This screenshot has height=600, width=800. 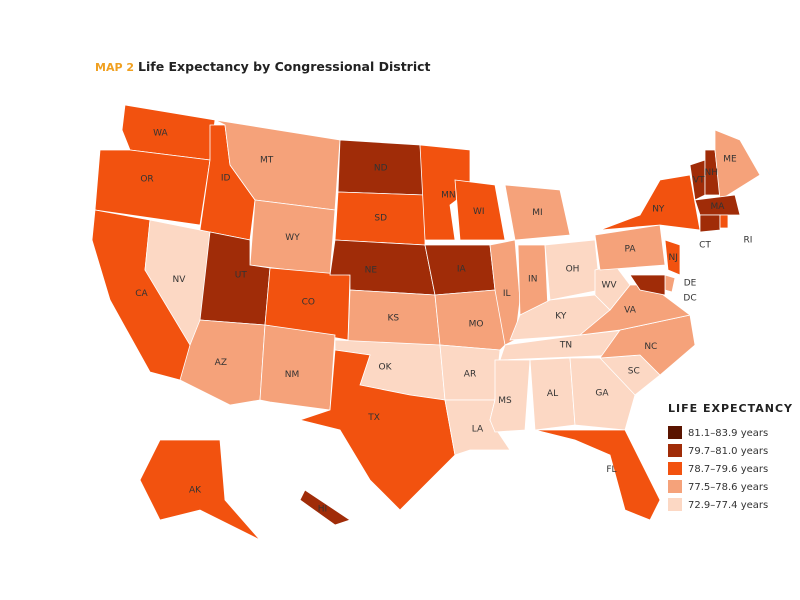 What do you see at coordinates (470, 374) in the screenshot?
I see `state-label: AR` at bounding box center [470, 374].